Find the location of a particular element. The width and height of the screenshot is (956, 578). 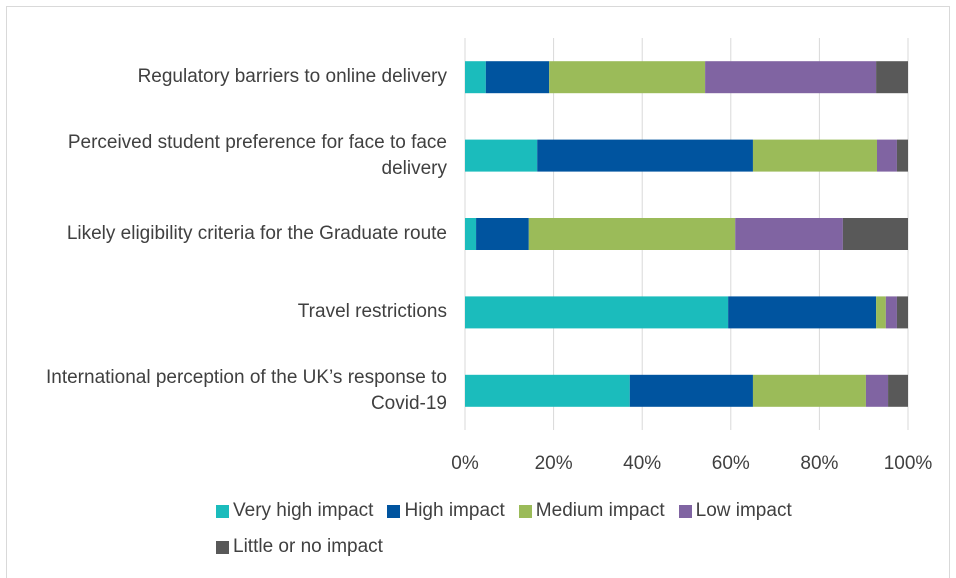

legend-item: Medium impact is located at coordinates (591, 511).